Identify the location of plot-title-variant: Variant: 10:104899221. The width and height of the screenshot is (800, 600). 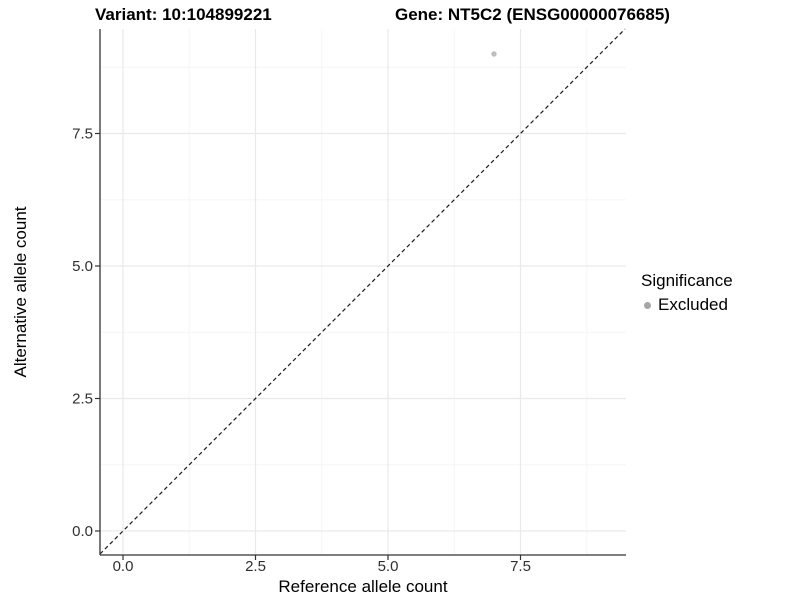
(183, 14).